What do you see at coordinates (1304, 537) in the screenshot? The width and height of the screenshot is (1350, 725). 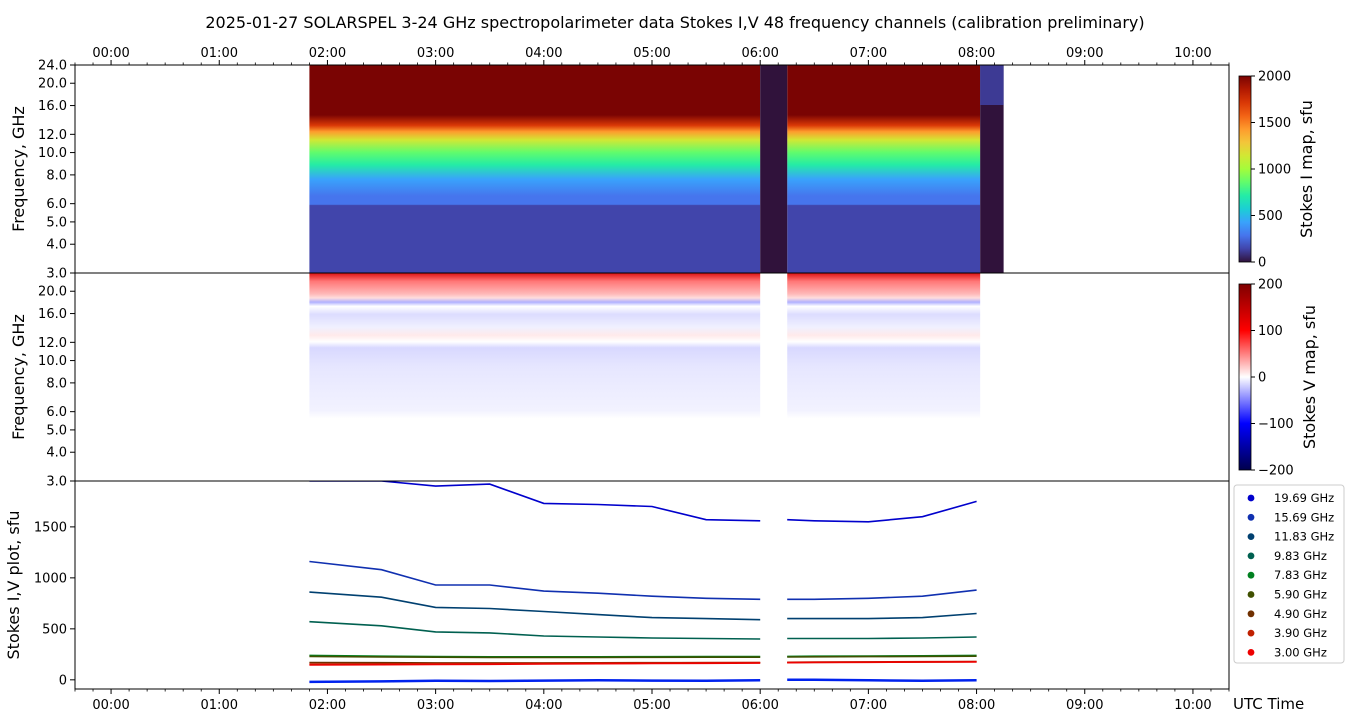 I see `legend-label: 11.83 GHz` at bounding box center [1304, 537].